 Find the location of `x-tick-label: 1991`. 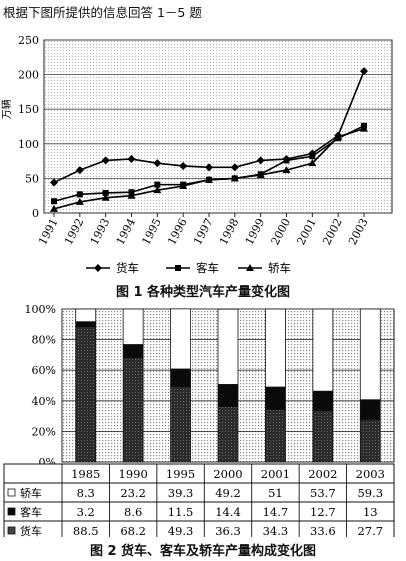

x-tick-label: 1991 is located at coordinates (48, 231).